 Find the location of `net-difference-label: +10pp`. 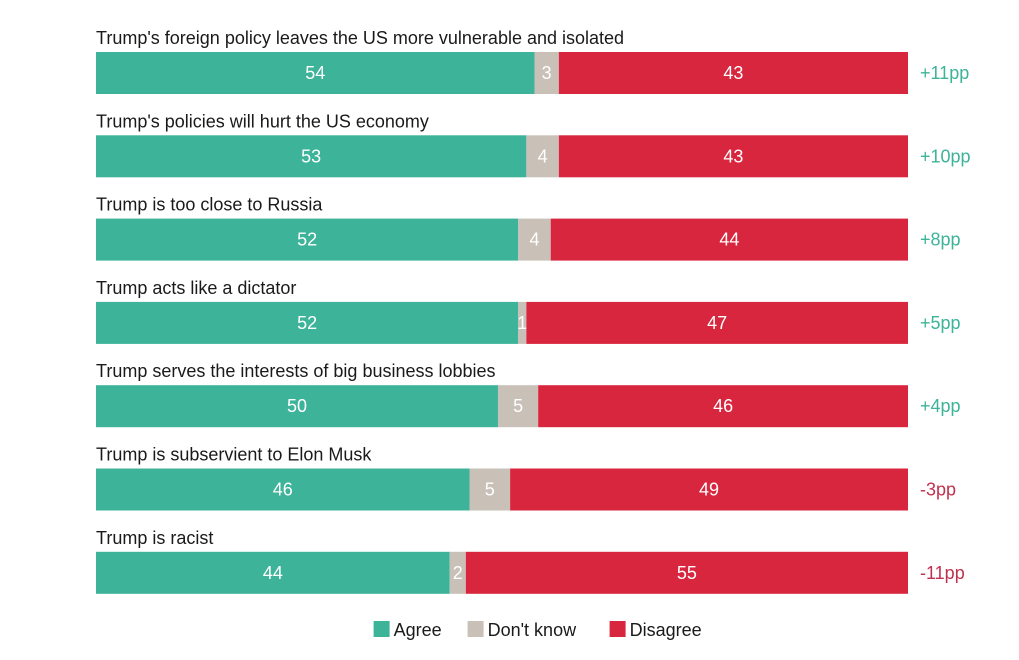

net-difference-label: +10pp is located at coordinates (945, 156).